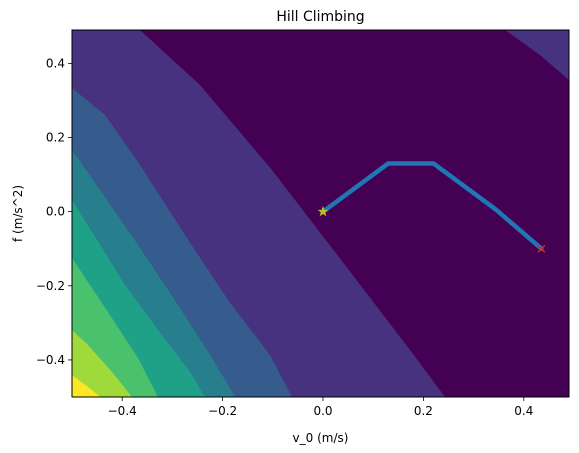  I want to click on start-point-marker, so click(323, 211).